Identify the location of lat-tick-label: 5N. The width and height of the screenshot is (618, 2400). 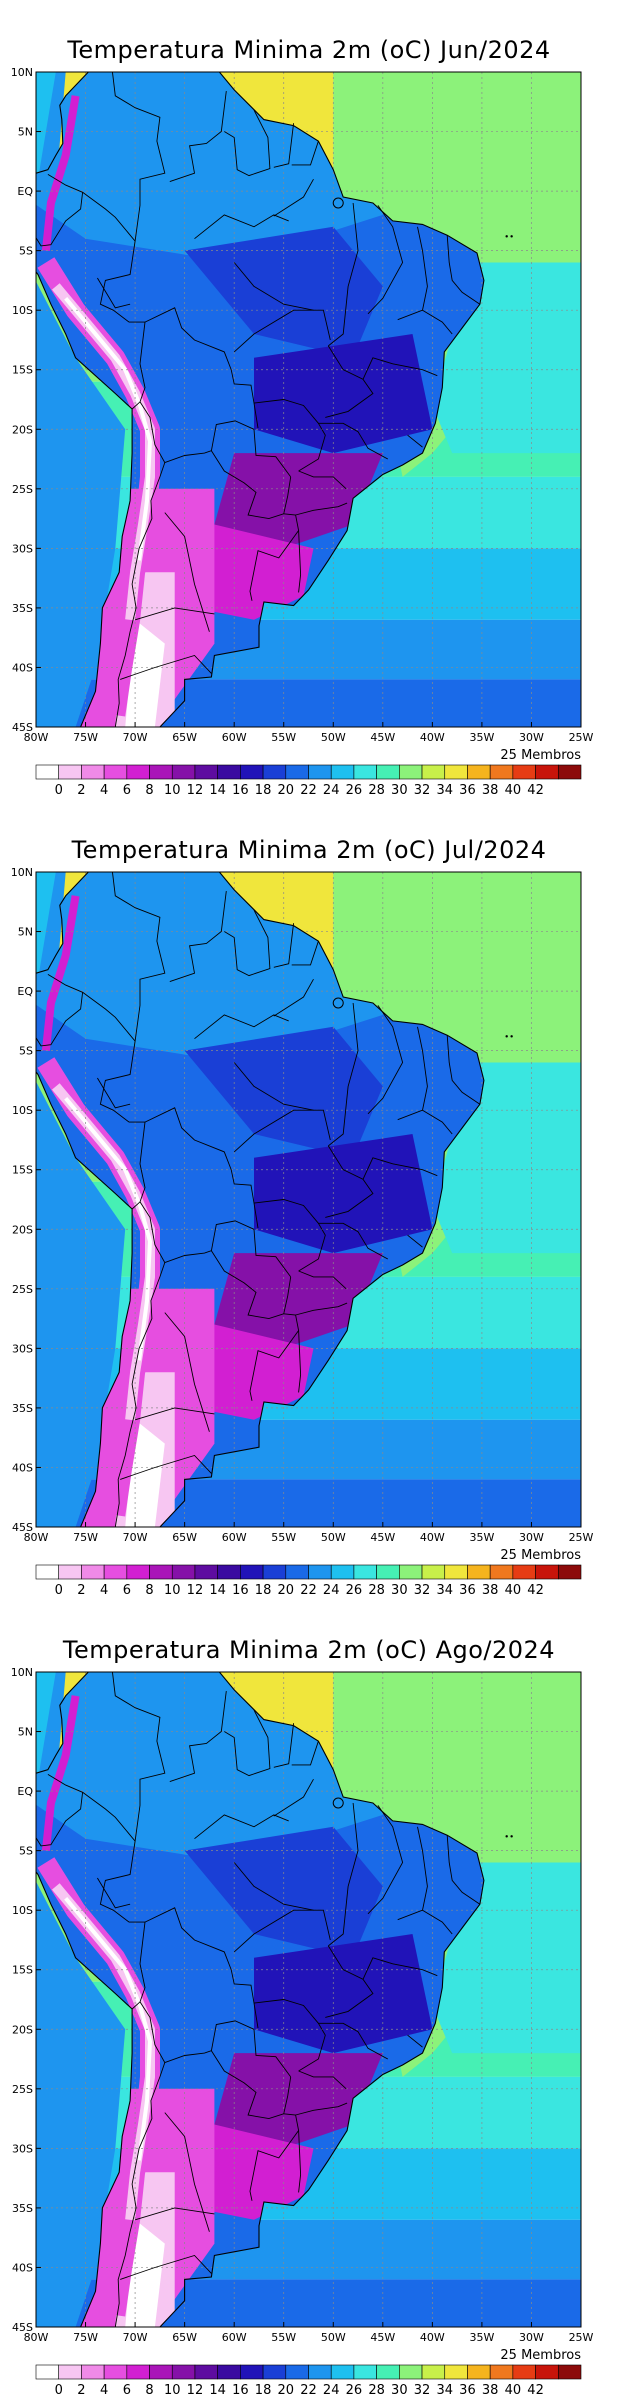
(25, 932).